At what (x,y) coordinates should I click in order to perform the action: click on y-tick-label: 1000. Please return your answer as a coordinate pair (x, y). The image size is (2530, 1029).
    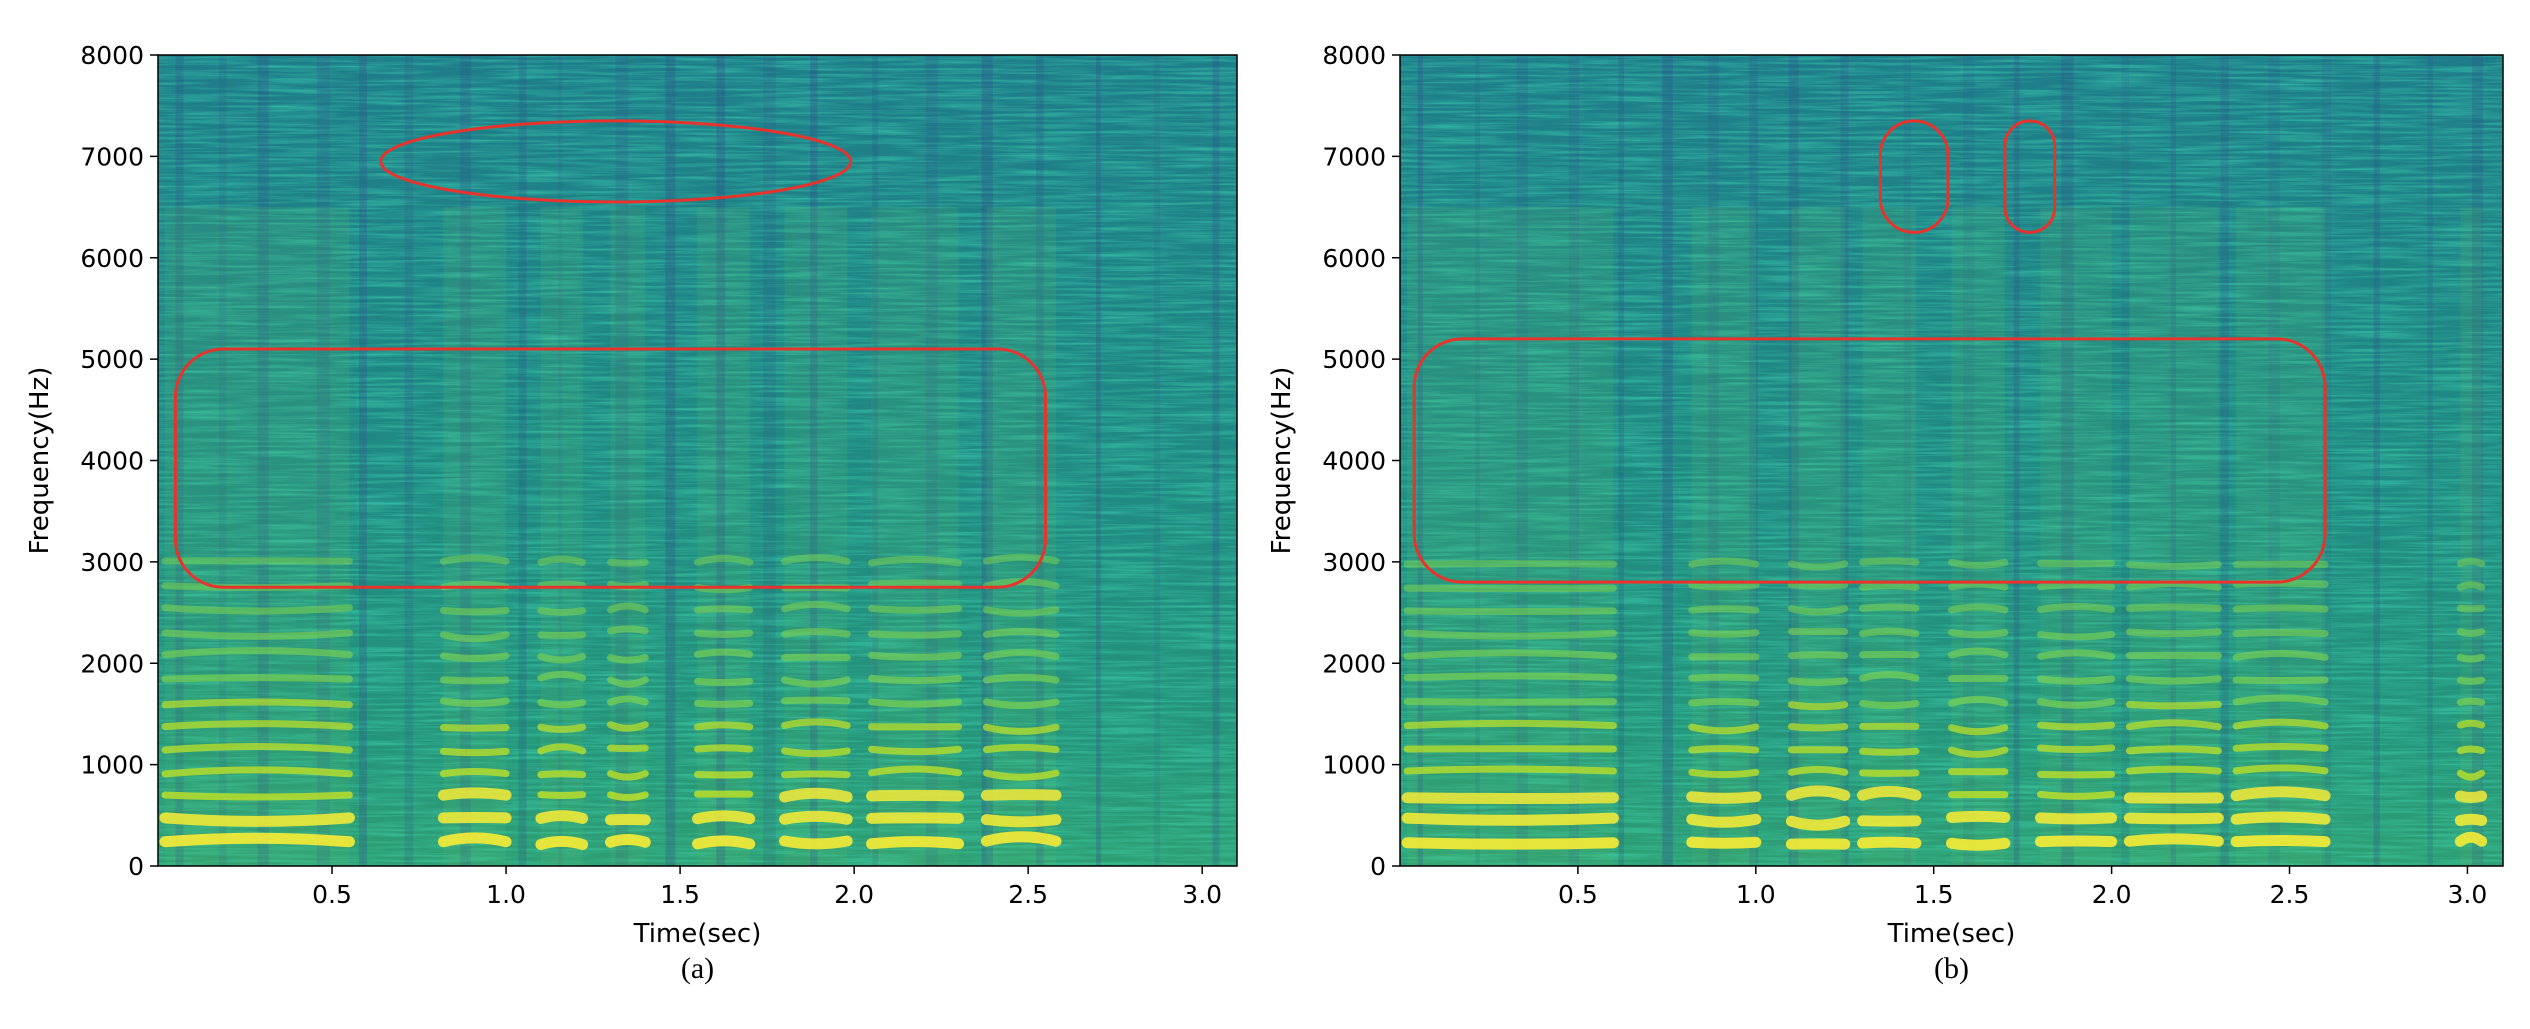
    Looking at the image, I should click on (1354, 765).